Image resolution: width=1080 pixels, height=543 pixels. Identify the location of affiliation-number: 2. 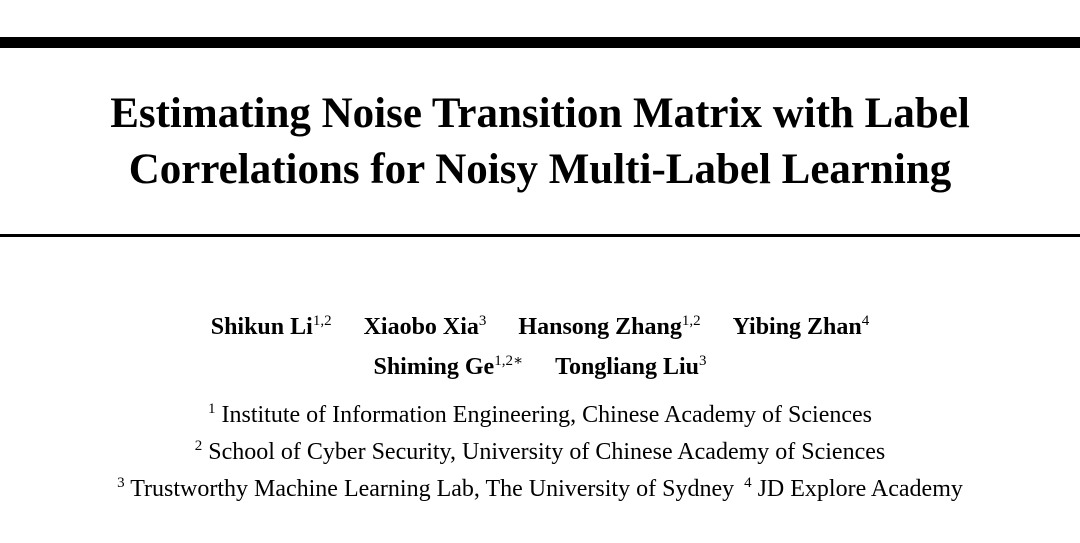
(198, 446).